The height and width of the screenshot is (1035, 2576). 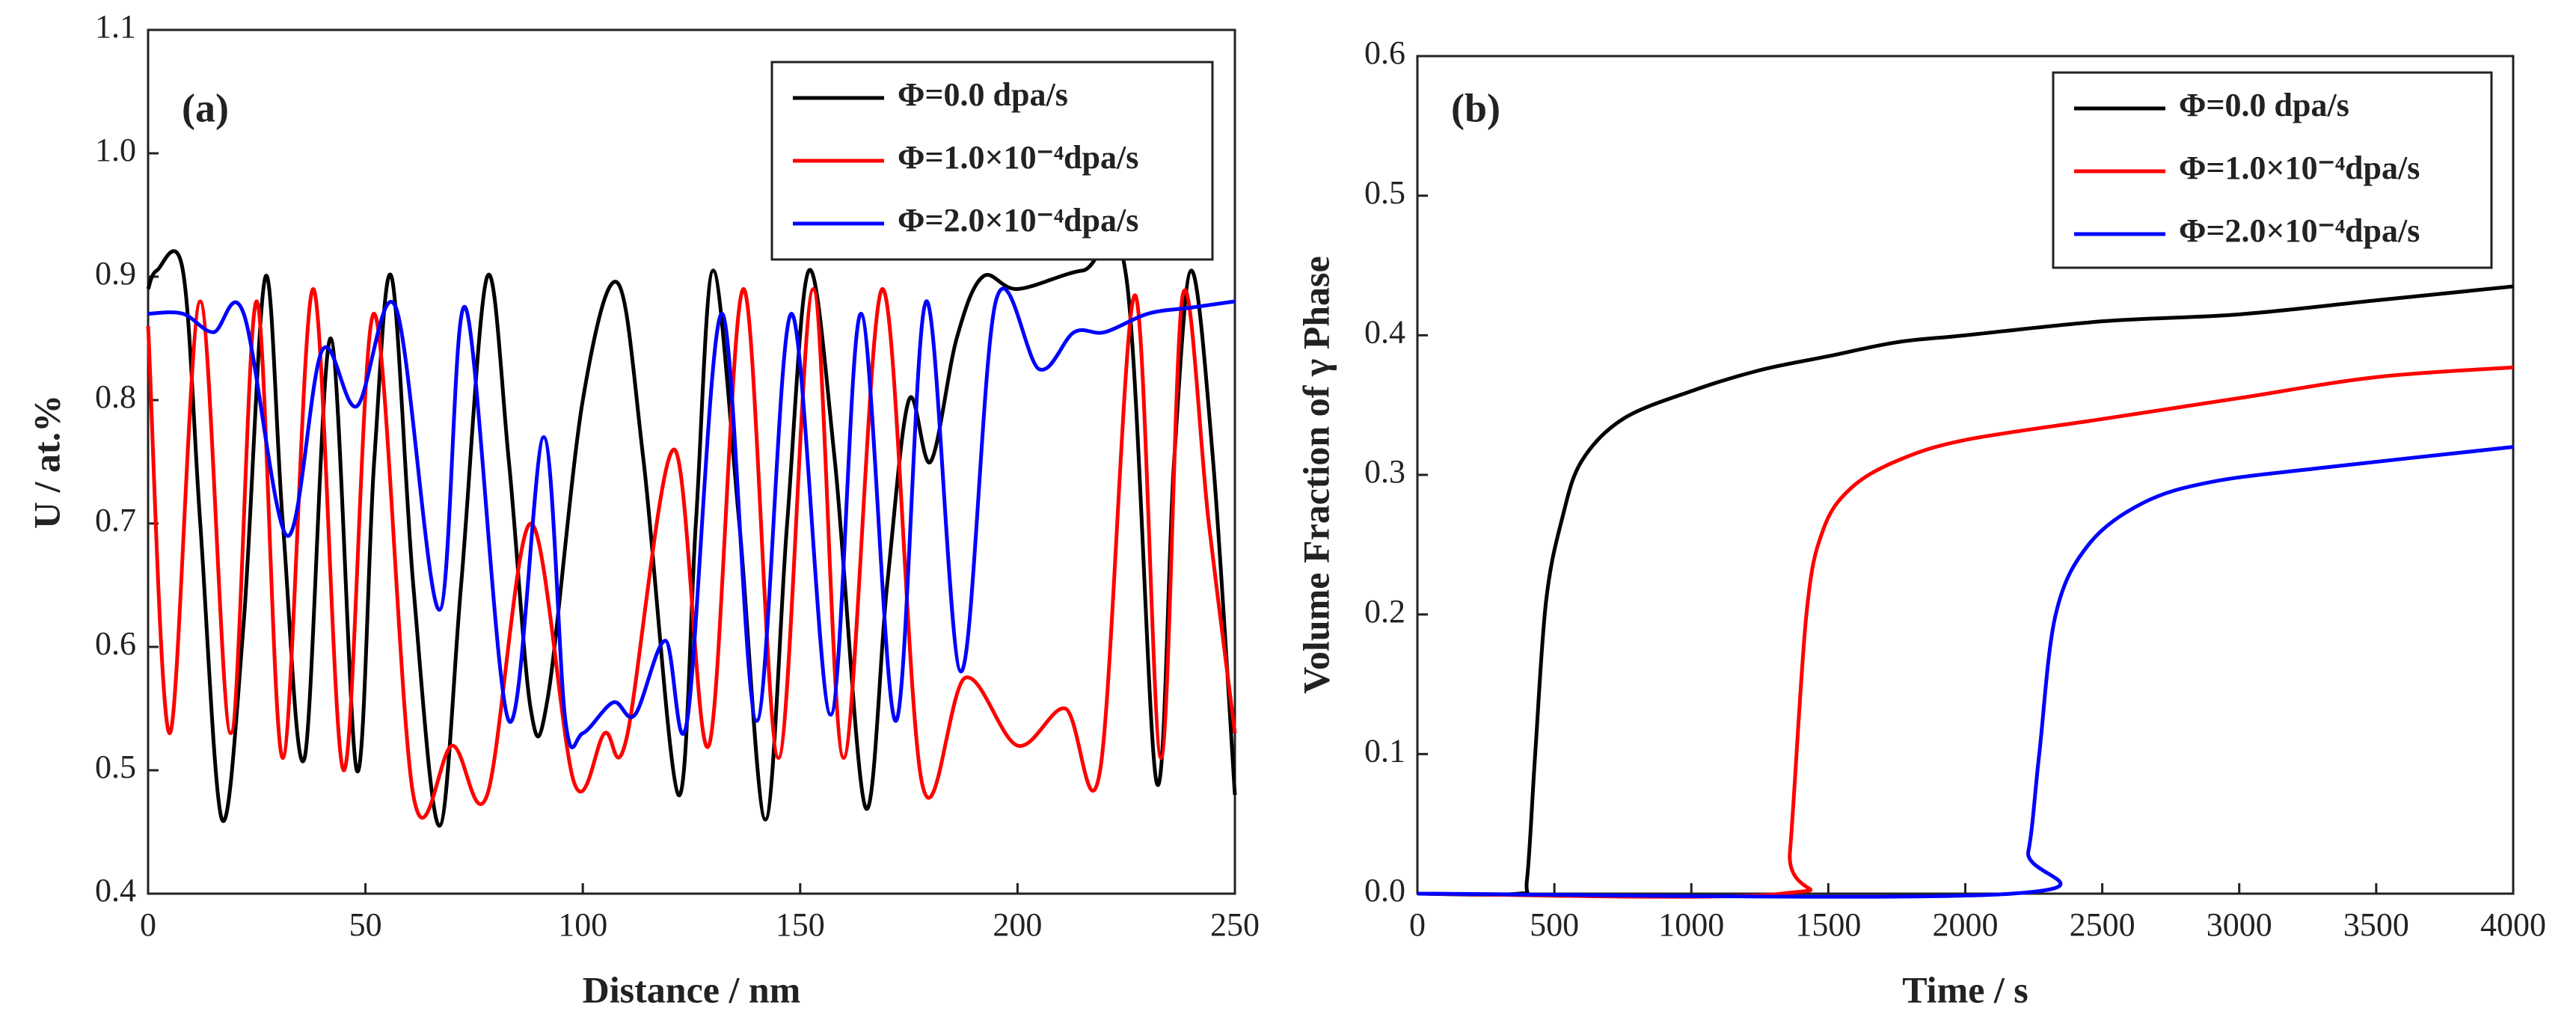 What do you see at coordinates (1017, 924) in the screenshot?
I see `x-tick-label: 200` at bounding box center [1017, 924].